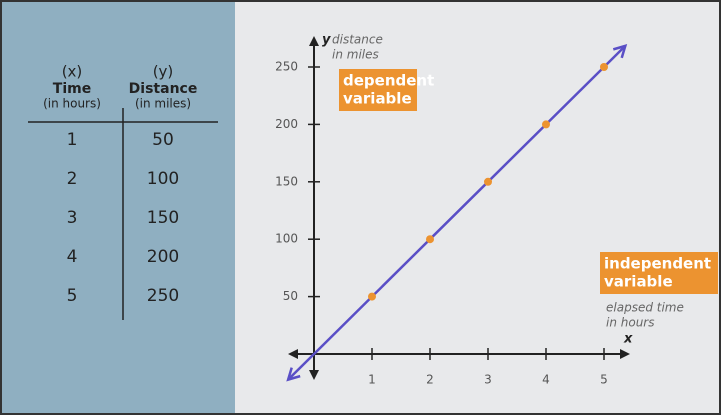 This screenshot has width=721, height=415. What do you see at coordinates (377, 99) in the screenshot?
I see `dependent-tag-text: variable` at bounding box center [377, 99].